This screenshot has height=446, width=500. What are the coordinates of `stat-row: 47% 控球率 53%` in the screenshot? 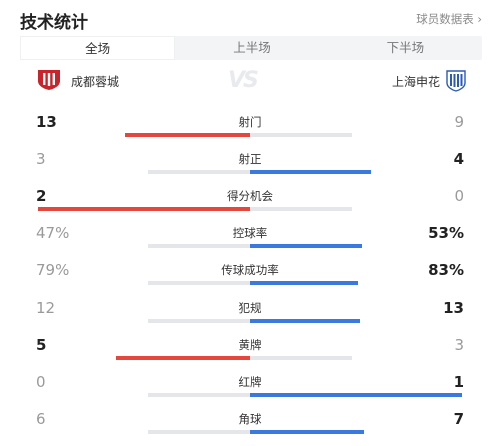 It's located at (250, 242).